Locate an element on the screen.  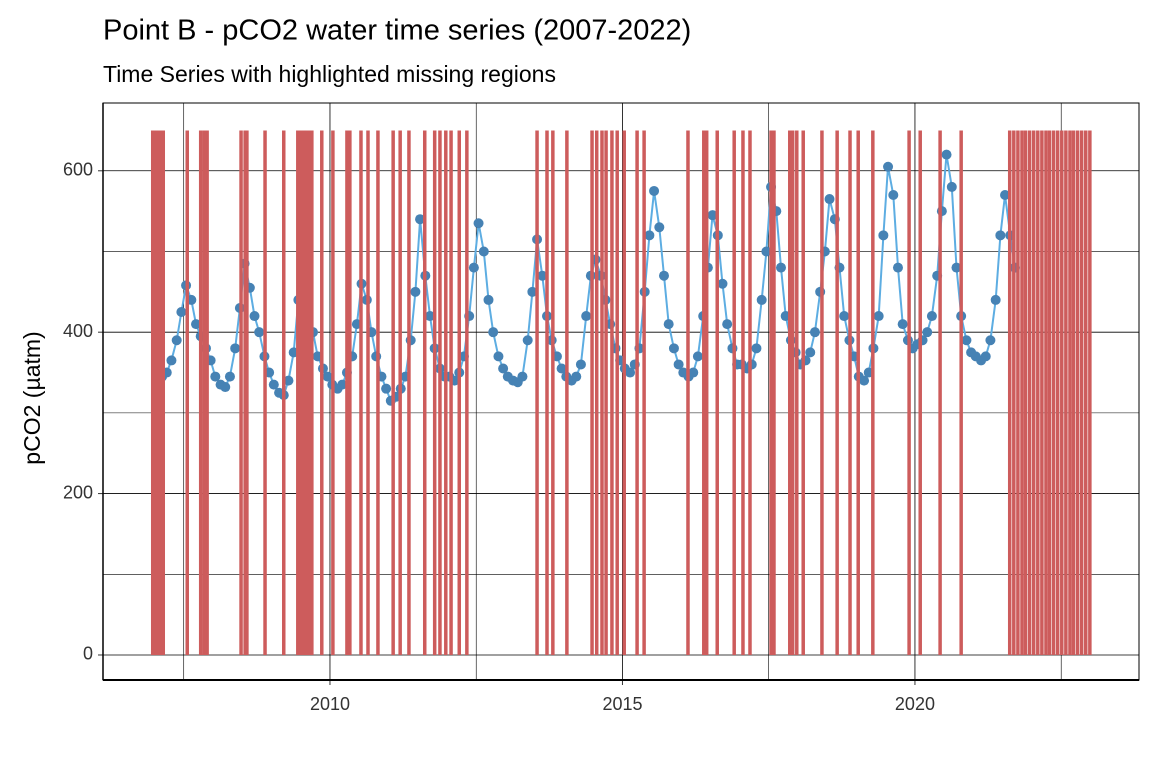
x-tick-label: 2020 is located at coordinates (915, 704).